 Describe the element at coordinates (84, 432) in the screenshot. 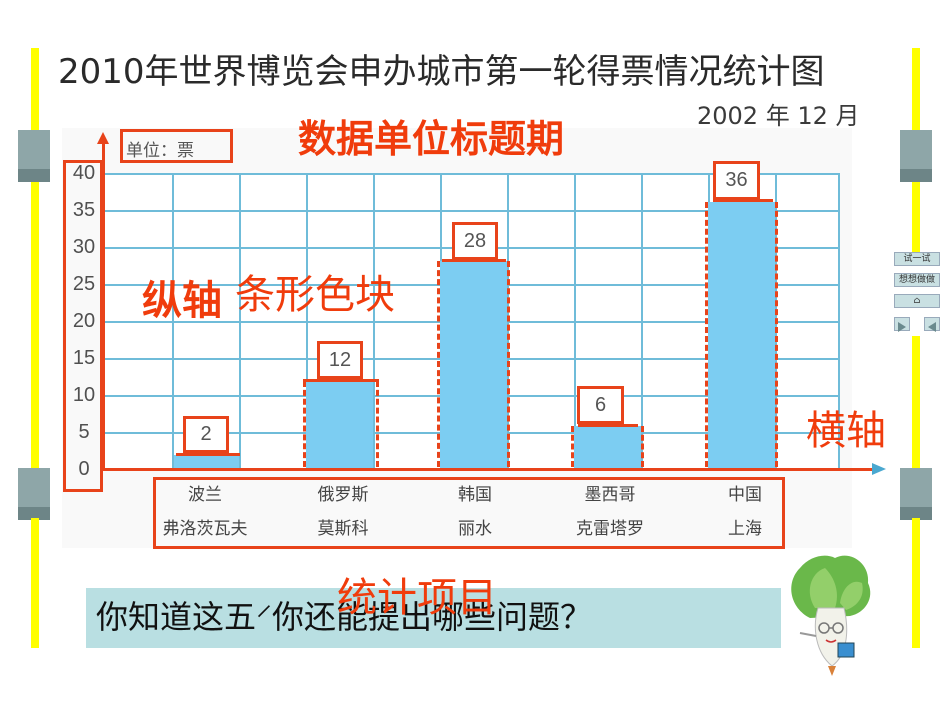

I see `ytick-5: 5` at that location.